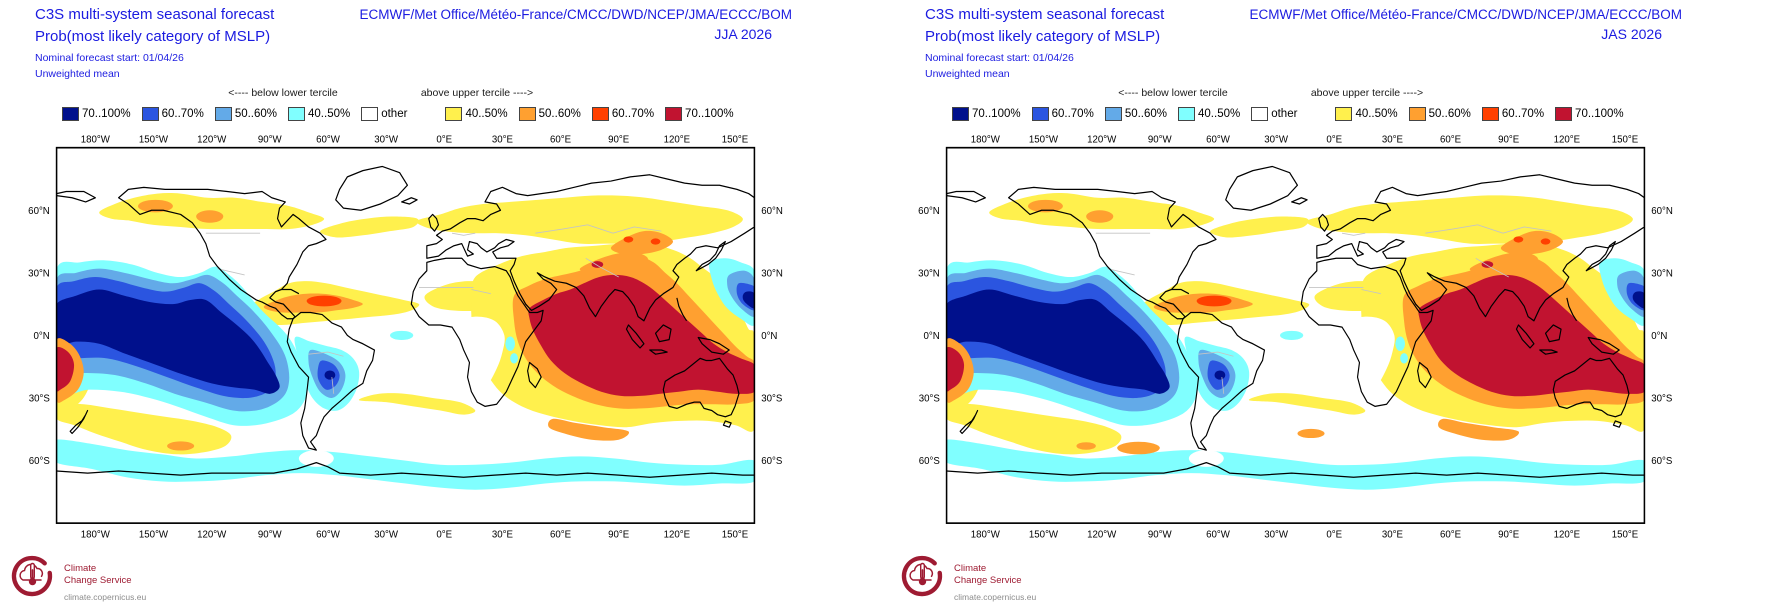  I want to click on lat-tick-left: 60°S, so click(929, 461).